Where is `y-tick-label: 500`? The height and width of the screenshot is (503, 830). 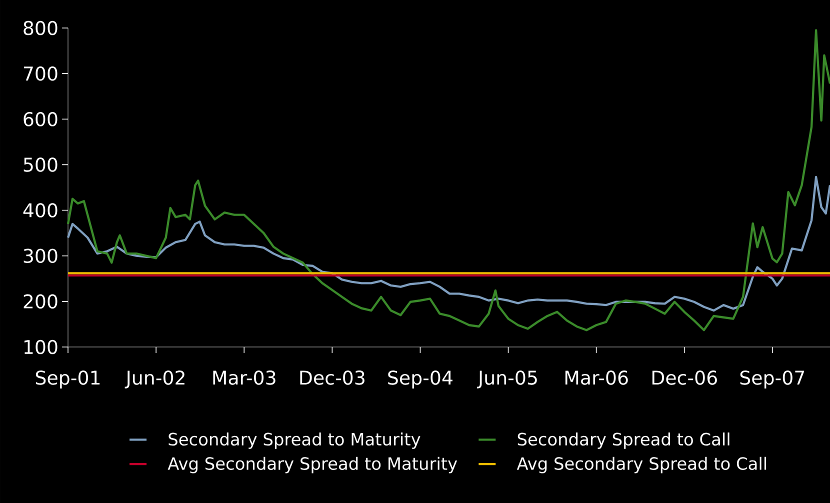 y-tick-label: 500 is located at coordinates (41, 165).